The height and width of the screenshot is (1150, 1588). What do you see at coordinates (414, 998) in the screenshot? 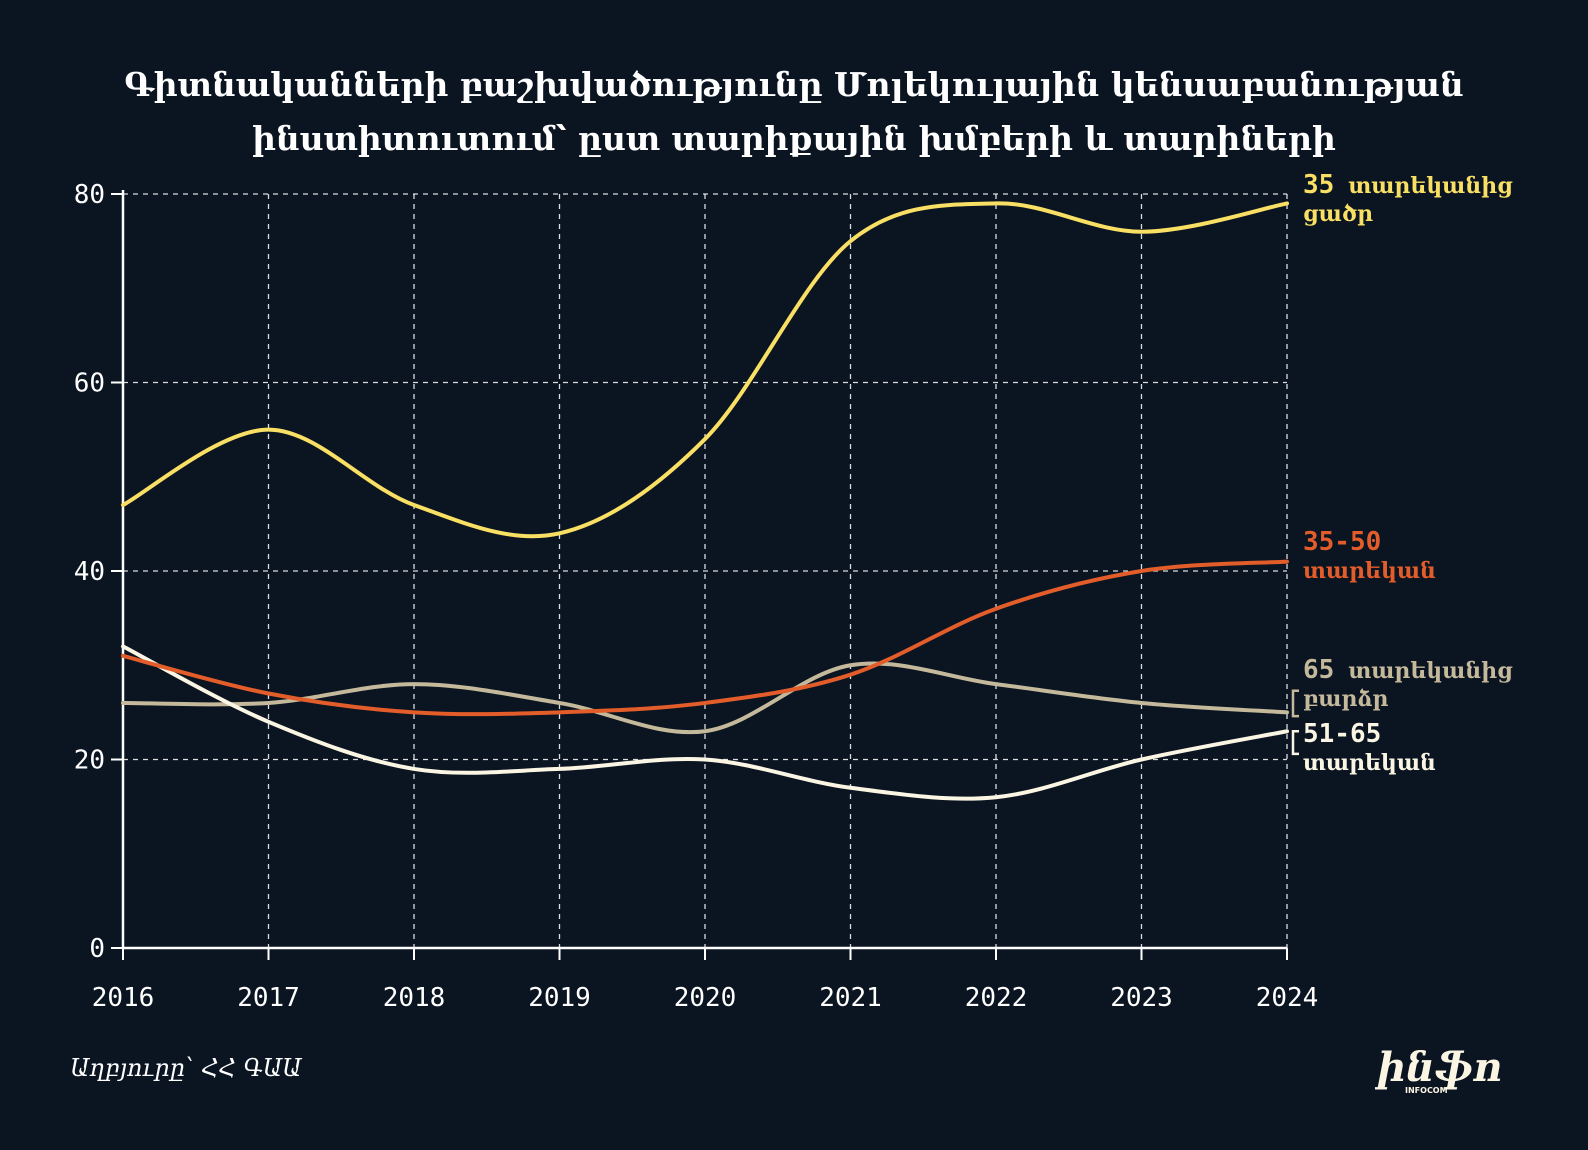
I see `x-tick-label: 2018` at bounding box center [414, 998].